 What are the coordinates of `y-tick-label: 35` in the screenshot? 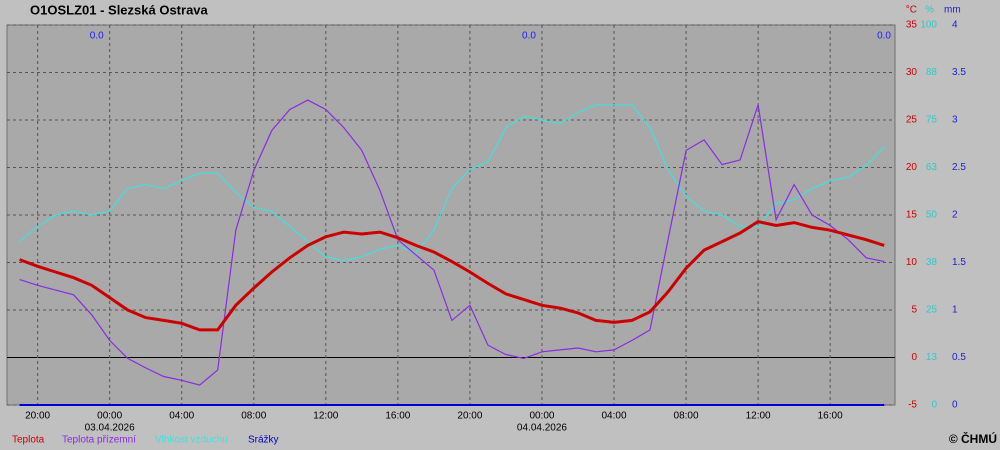 It's located at (912, 25).